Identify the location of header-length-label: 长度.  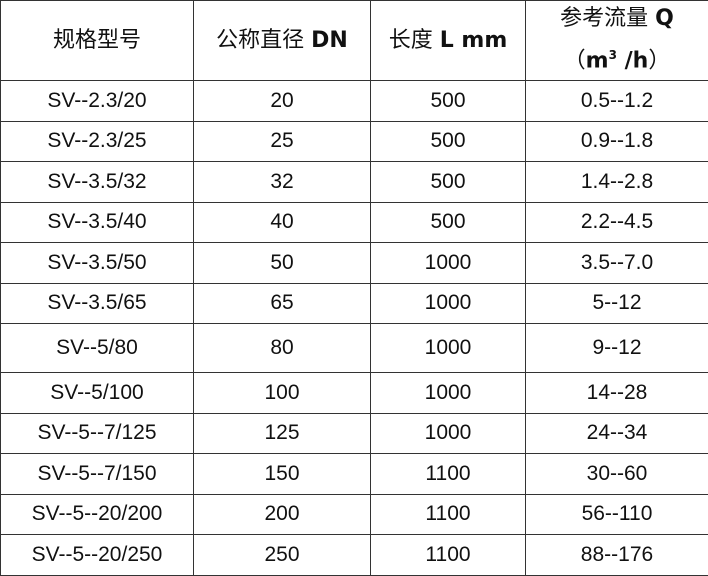
(411, 40).